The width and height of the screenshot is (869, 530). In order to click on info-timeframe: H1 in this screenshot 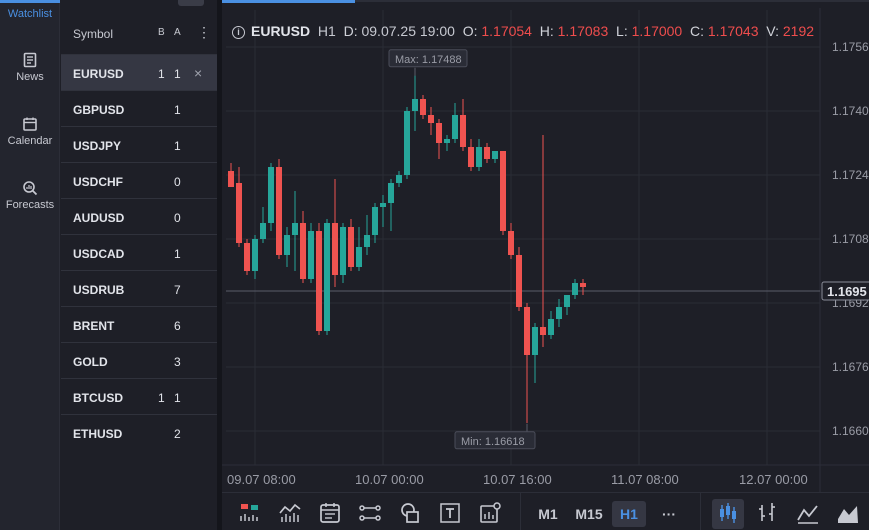, I will do `click(326, 31)`.